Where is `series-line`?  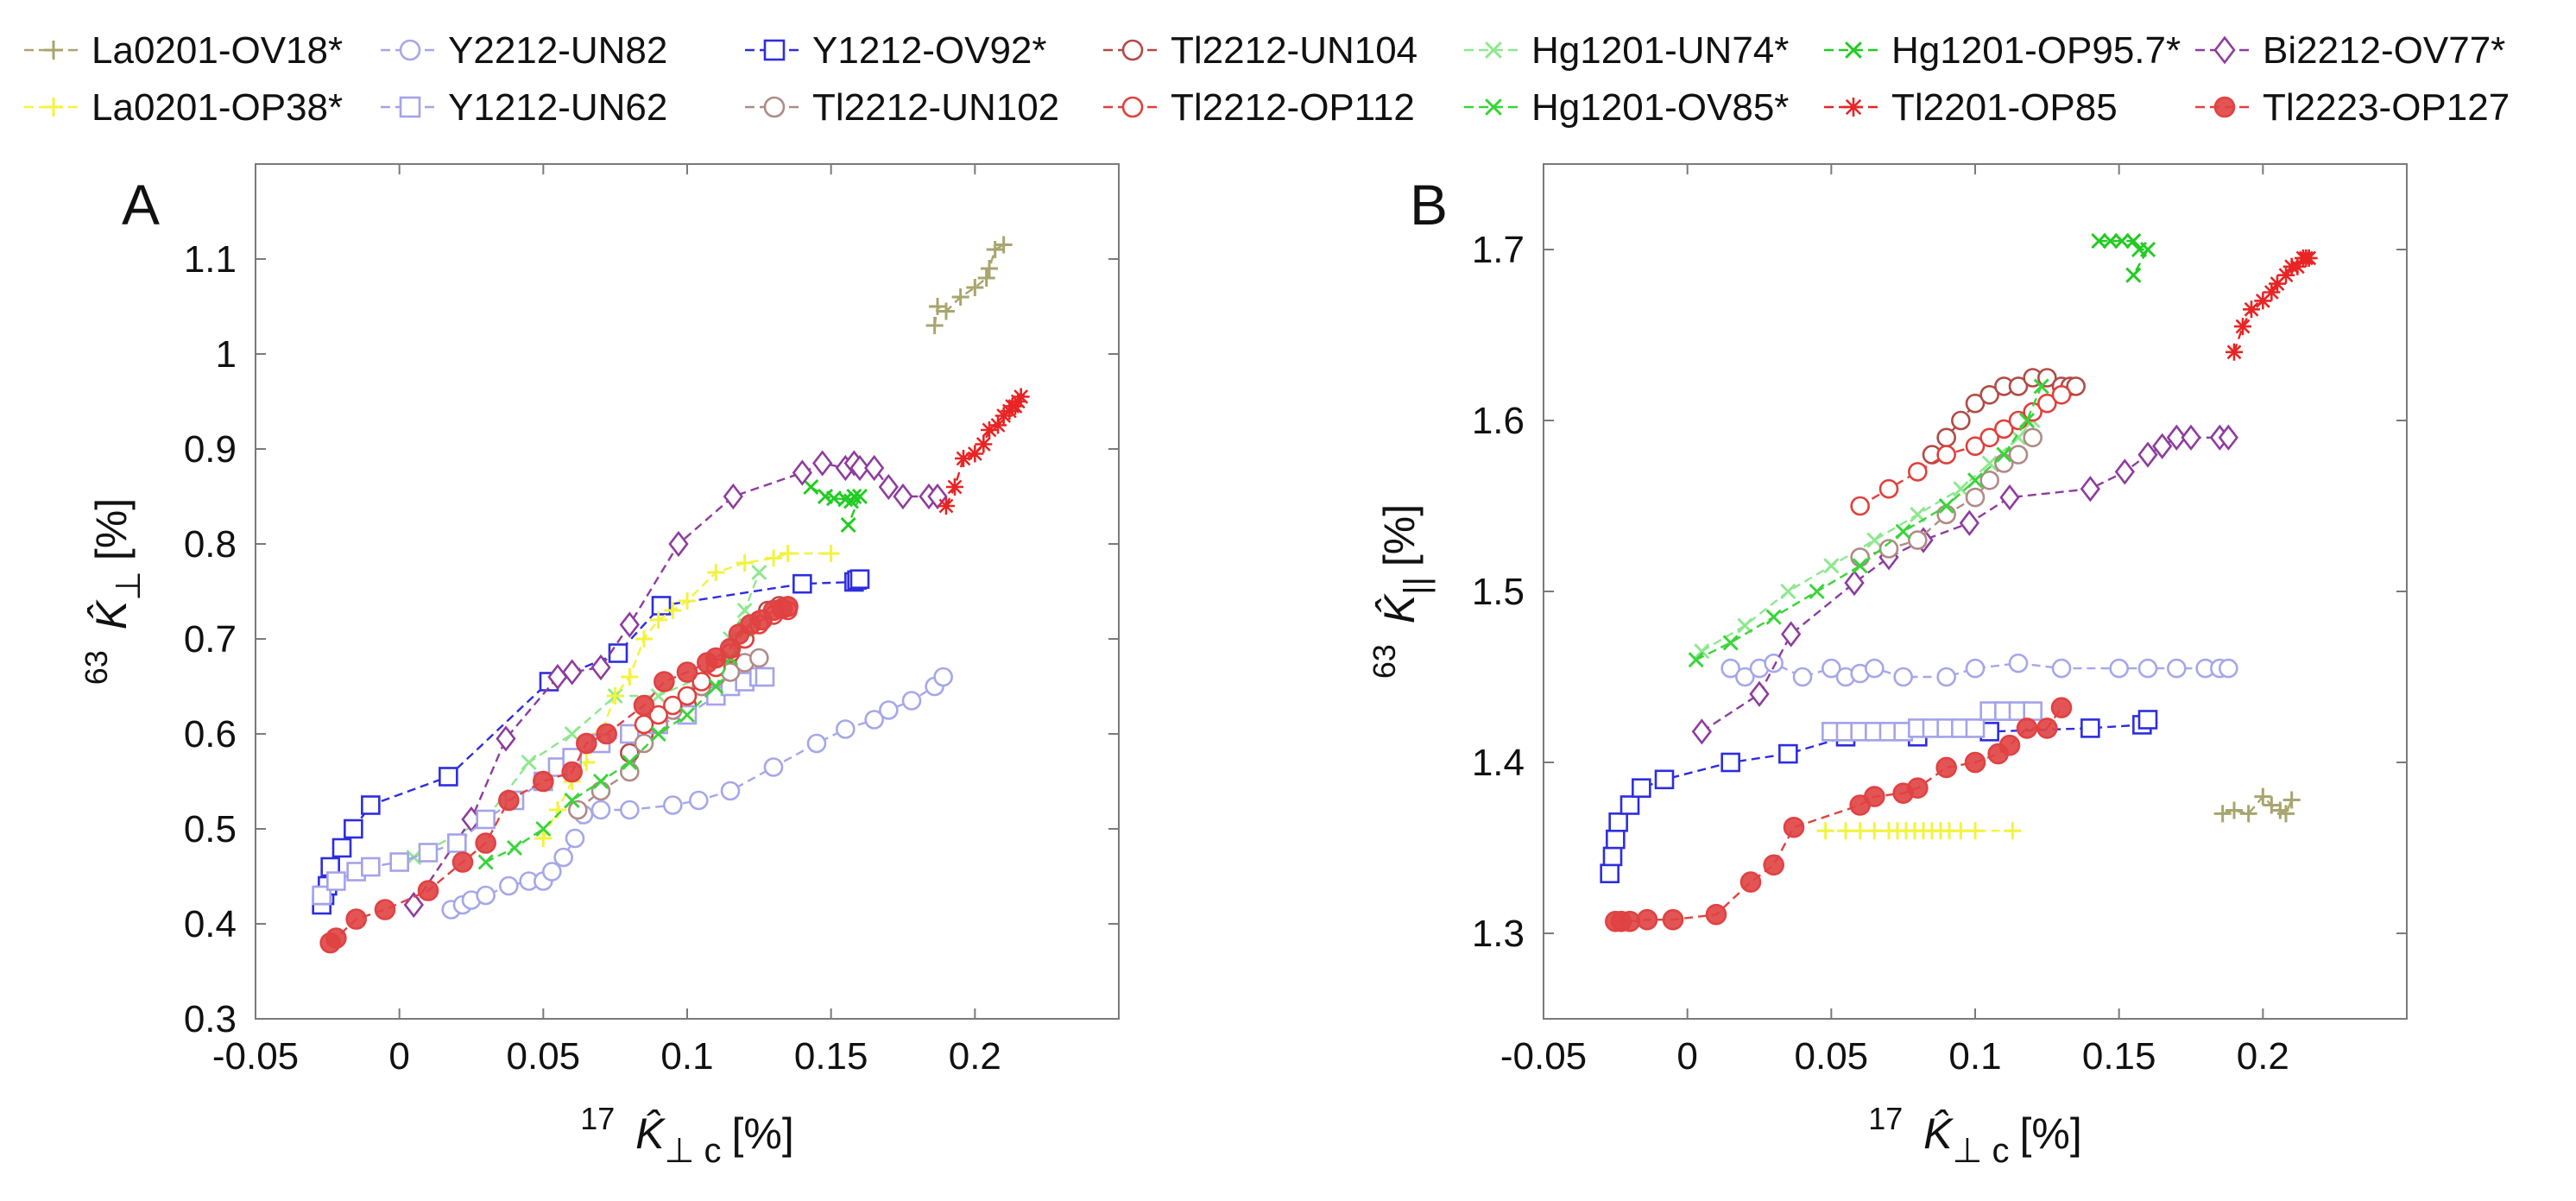
series-line is located at coordinates (1960, 451).